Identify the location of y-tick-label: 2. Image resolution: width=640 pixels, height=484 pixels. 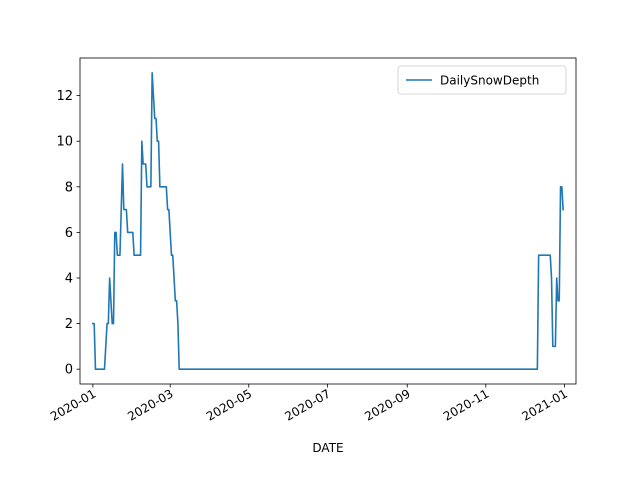
(69, 324).